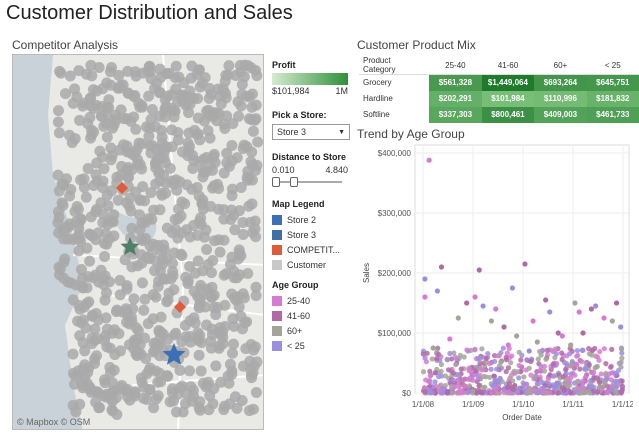 This screenshot has height=437, width=639. What do you see at coordinates (313, 234) in the screenshot?
I see `legend-item: Store 3` at bounding box center [313, 234].